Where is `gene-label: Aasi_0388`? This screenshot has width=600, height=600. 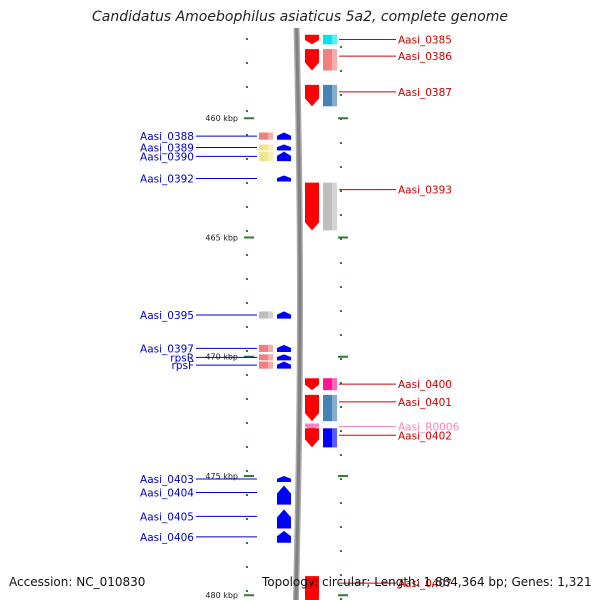 gene-label: Aasi_0388 is located at coordinates (167, 137).